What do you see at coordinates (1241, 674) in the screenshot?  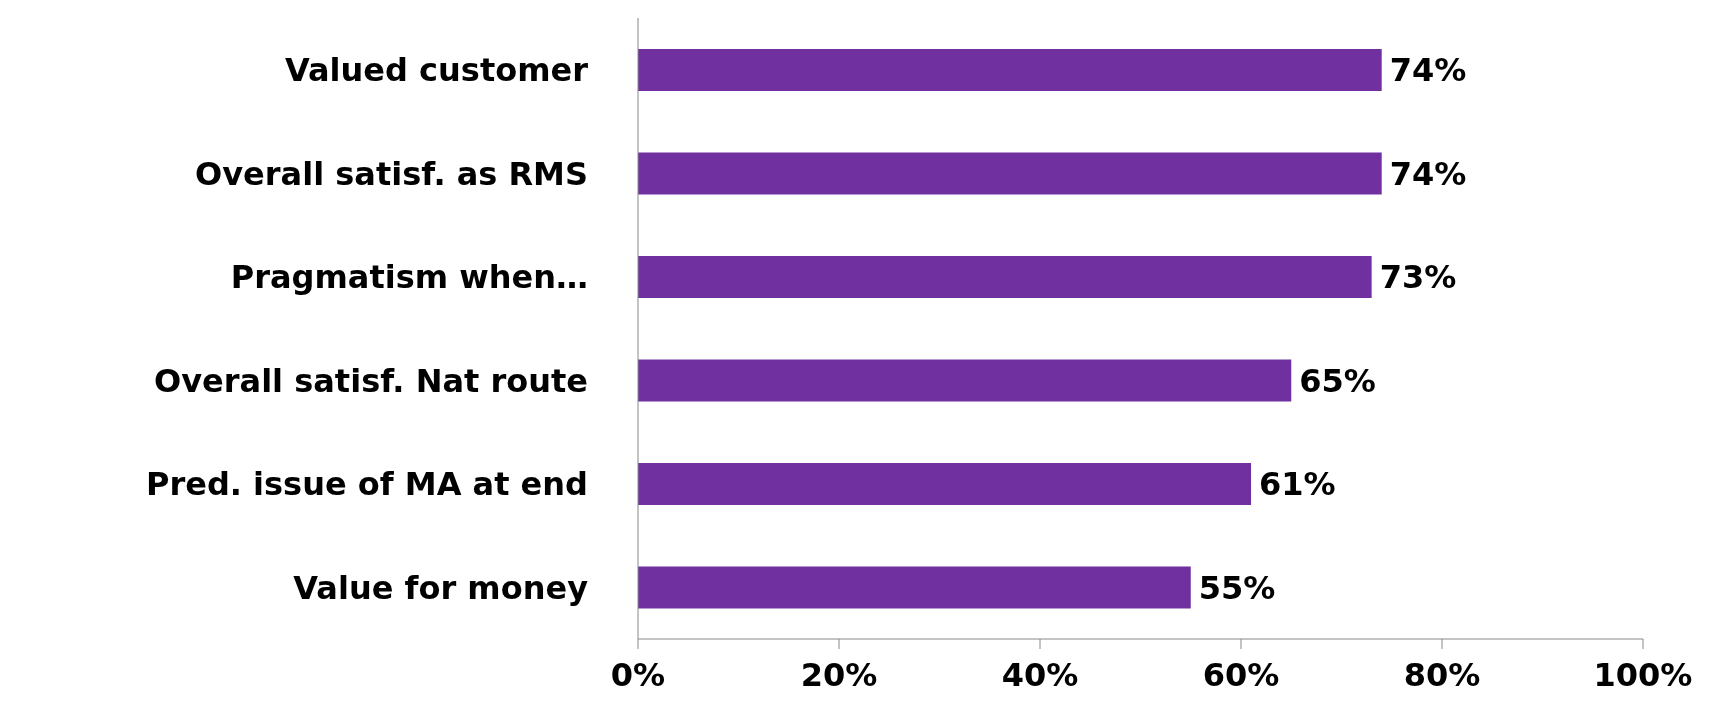 I see `x-tick-label: 60%` at bounding box center [1241, 674].